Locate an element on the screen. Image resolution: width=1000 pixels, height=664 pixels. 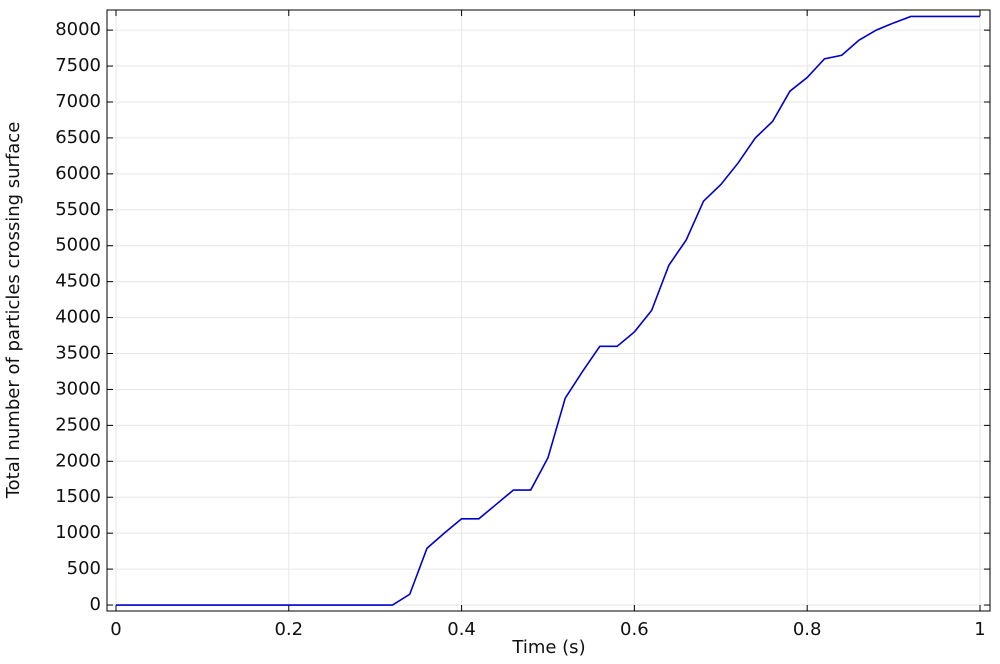
x-tick-label: 0.4 is located at coordinates (461, 629).